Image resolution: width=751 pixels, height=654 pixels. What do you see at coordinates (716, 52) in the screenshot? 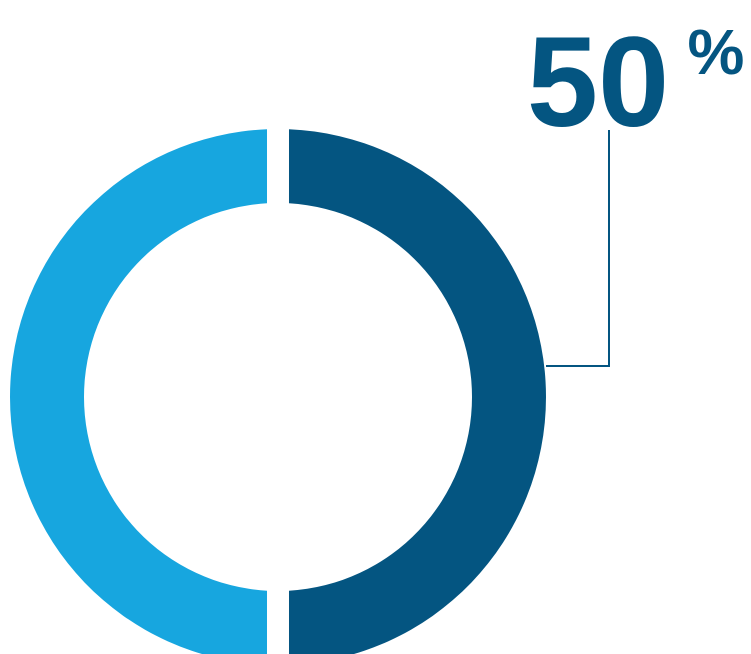
I see `annotation-unit: %` at bounding box center [716, 52].